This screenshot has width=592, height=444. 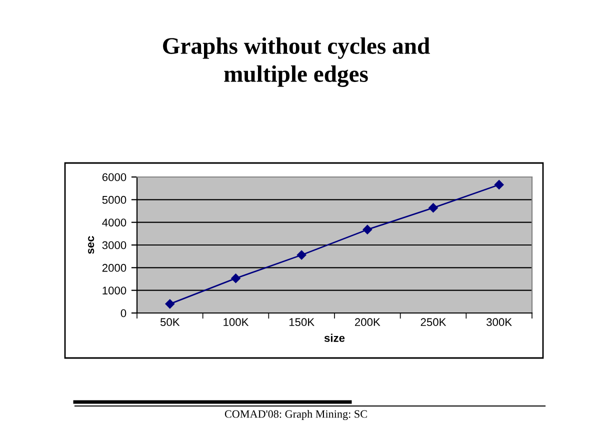 What do you see at coordinates (123, 313) in the screenshot?
I see `y-tick-label: 0` at bounding box center [123, 313].